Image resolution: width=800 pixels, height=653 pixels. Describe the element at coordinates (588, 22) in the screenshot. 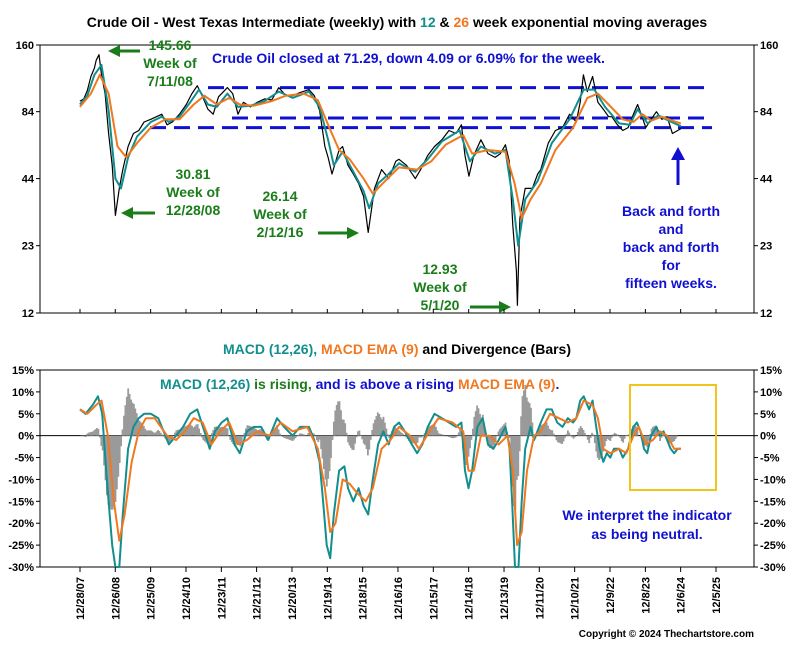

I see `title-part-5: week exponential moving averages` at that location.